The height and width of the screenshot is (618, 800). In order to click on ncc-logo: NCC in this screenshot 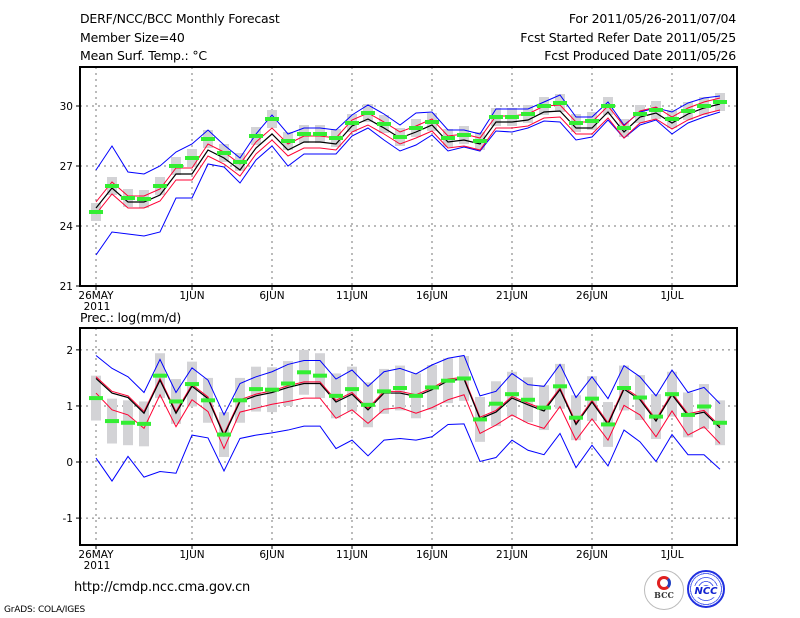, I will do `click(706, 589)`.